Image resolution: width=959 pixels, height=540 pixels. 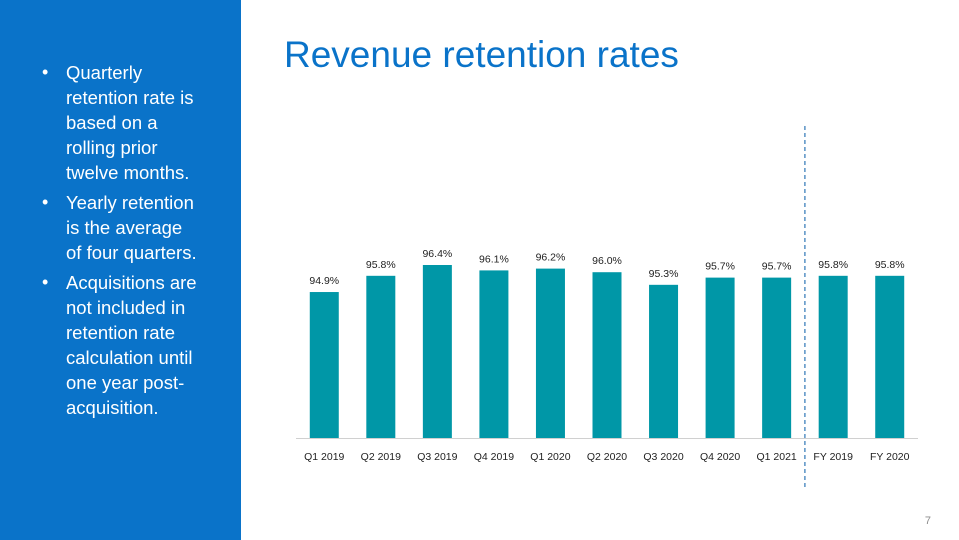 What do you see at coordinates (890, 457) in the screenshot?
I see `category-label-10: FY 2020` at bounding box center [890, 457].